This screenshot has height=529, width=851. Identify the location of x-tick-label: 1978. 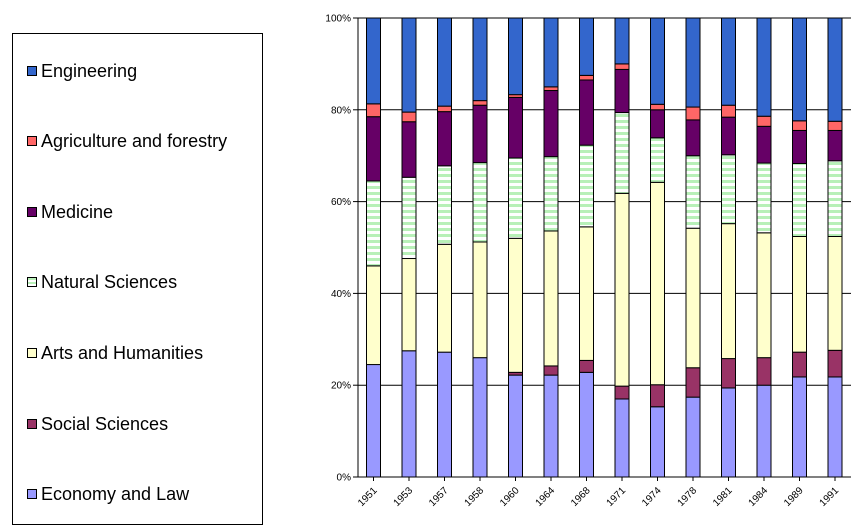
(688, 497).